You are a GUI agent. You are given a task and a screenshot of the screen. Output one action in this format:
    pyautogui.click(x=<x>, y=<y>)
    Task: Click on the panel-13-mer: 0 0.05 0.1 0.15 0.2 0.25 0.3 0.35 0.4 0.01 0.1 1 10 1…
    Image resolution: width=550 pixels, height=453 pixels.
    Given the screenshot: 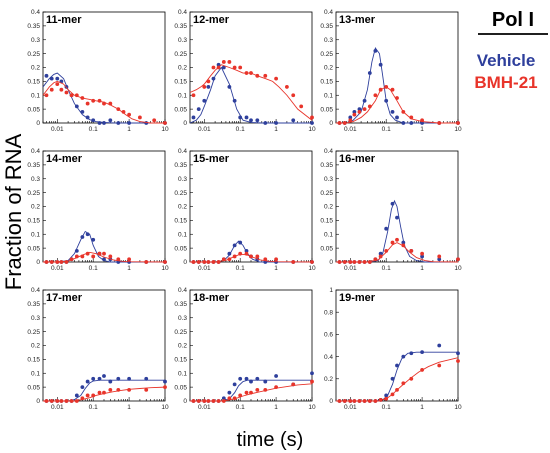 What is the action you would take?
    pyautogui.click(x=391, y=71)
    